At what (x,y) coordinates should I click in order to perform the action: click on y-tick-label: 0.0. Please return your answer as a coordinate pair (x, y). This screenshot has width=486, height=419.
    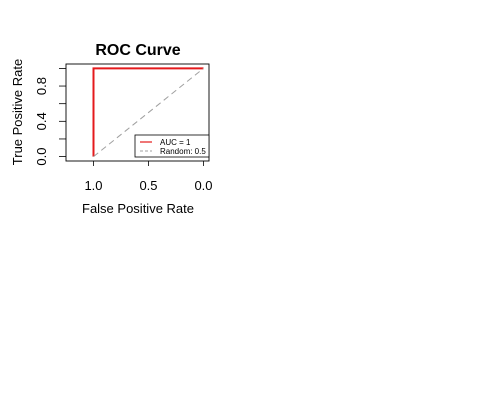
    Looking at the image, I should click on (41, 157).